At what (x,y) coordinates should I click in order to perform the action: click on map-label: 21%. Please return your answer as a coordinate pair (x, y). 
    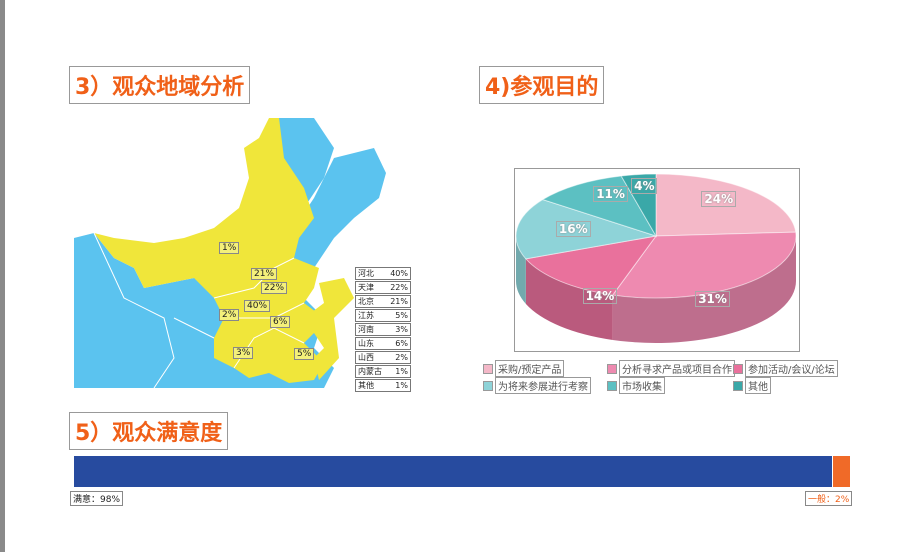
    Looking at the image, I should click on (264, 274).